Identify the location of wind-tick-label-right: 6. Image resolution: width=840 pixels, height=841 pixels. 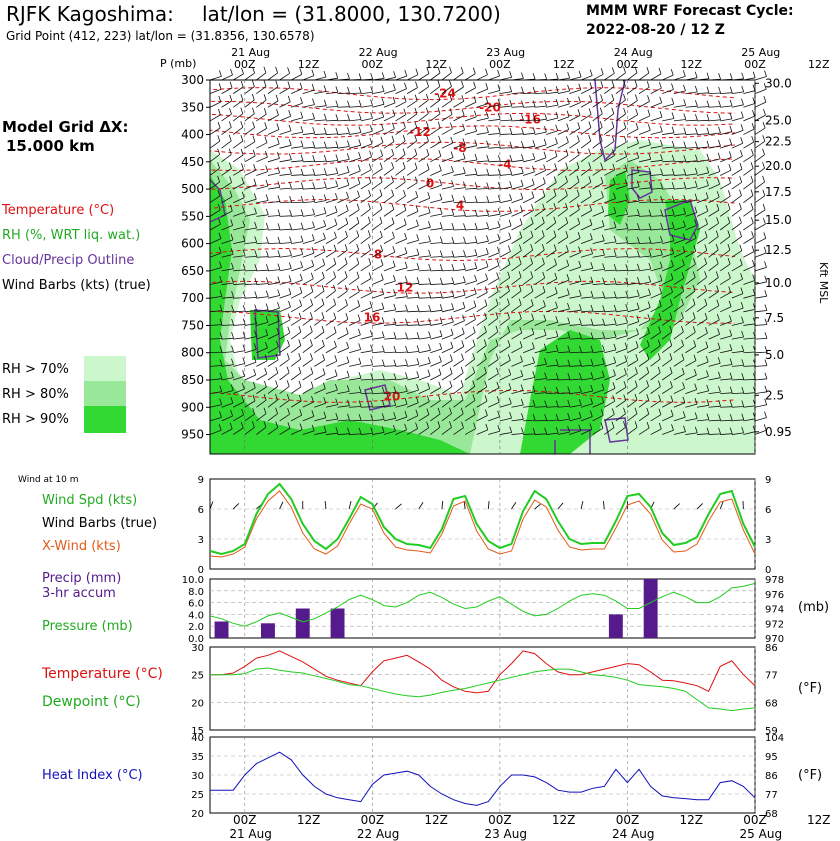
(768, 510).